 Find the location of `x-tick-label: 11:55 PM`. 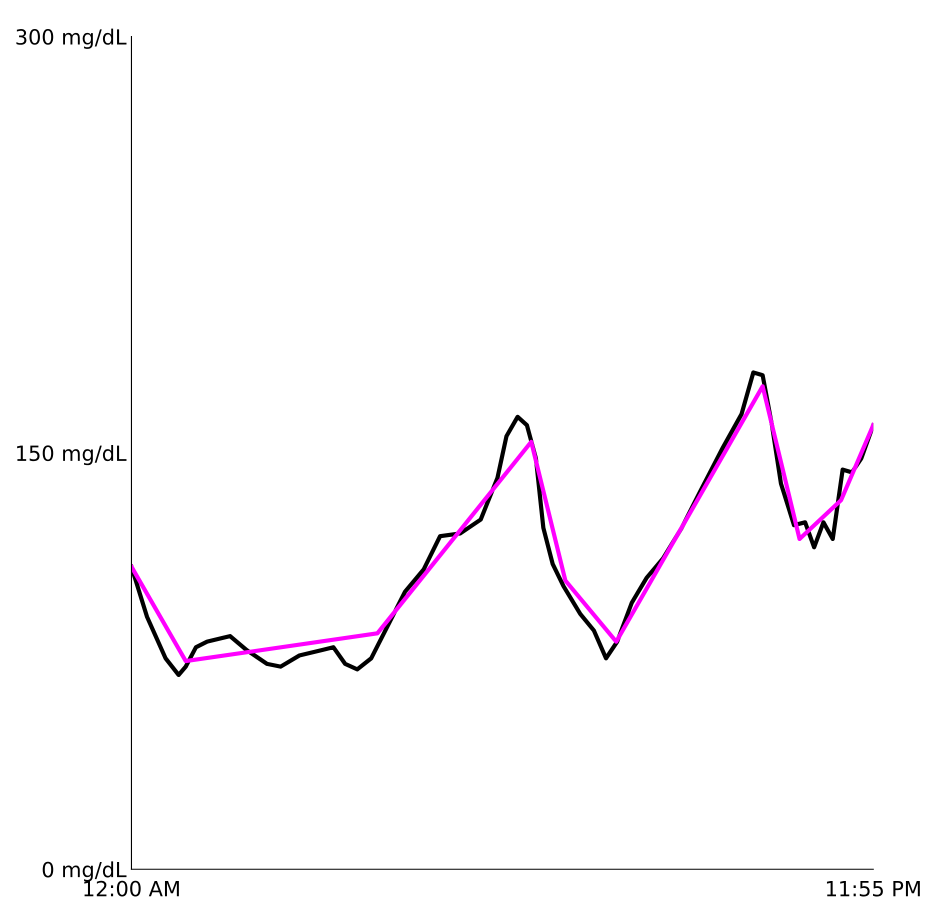

x-tick-label: 11:55 PM is located at coordinates (873, 888).